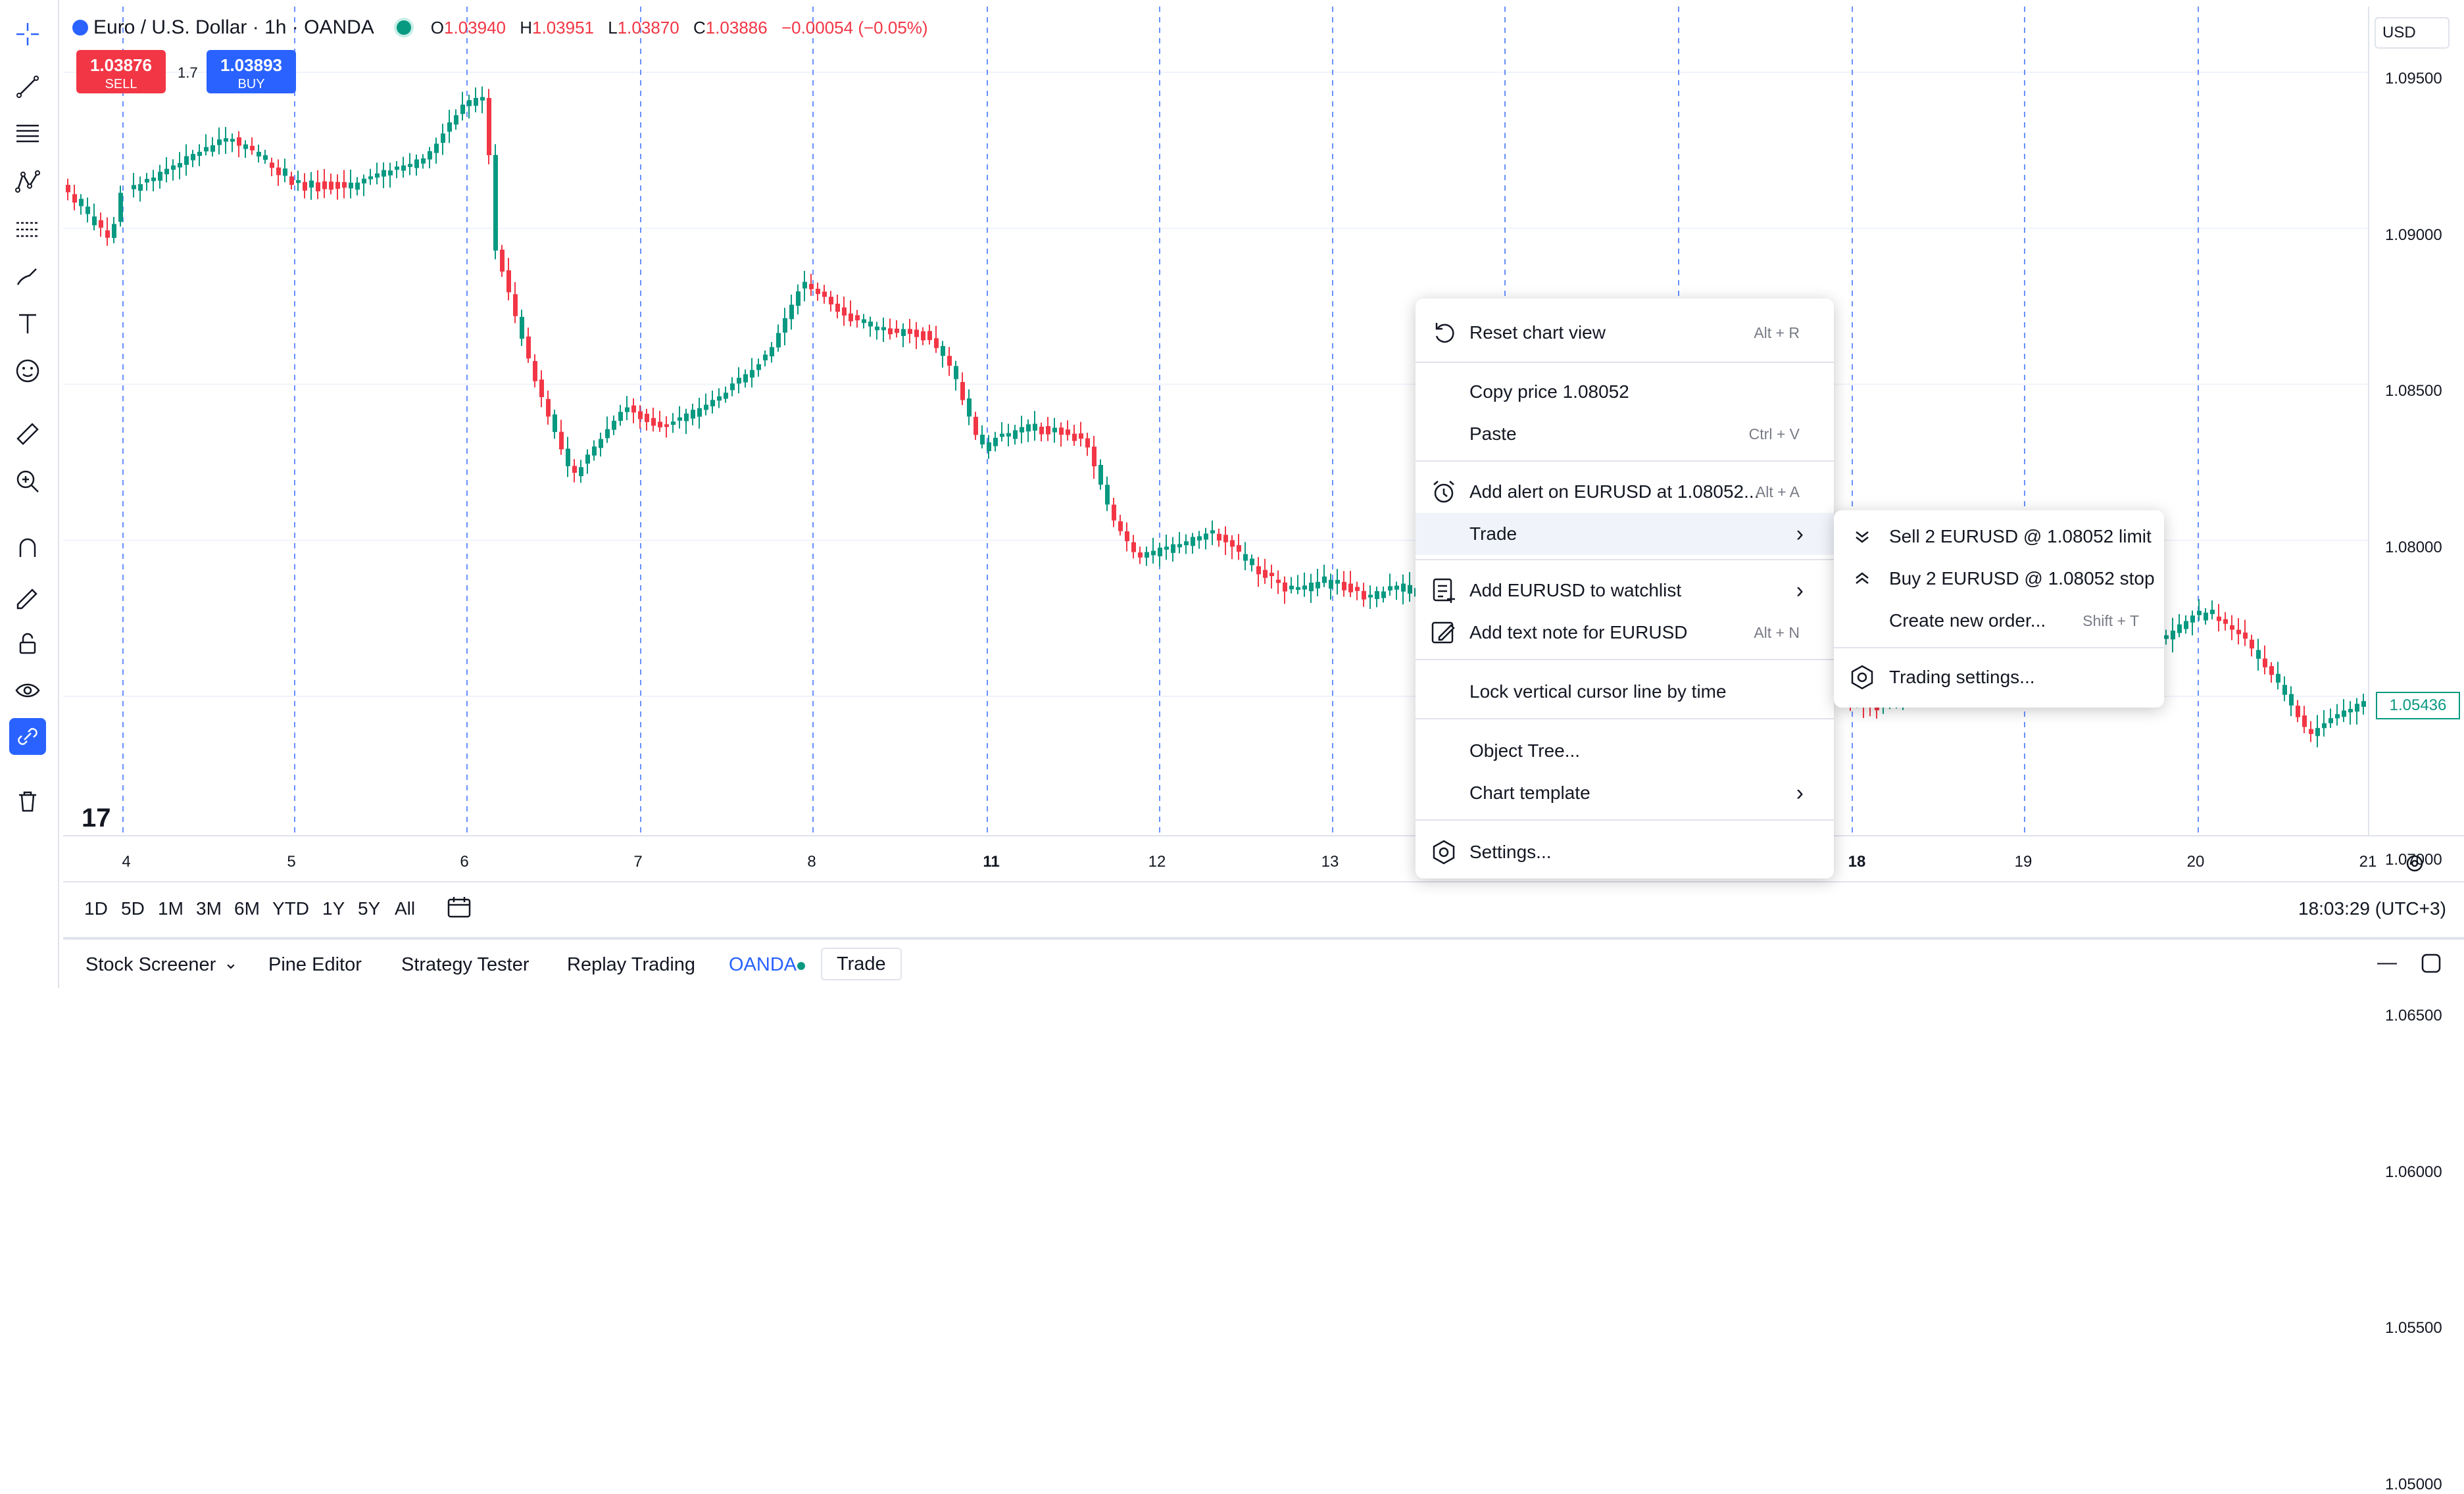 This screenshot has height=1494, width=2464. What do you see at coordinates (1625, 590) in the screenshot?
I see `menu-add-to-watchlist: Add EURUSD to watchlist ›` at bounding box center [1625, 590].